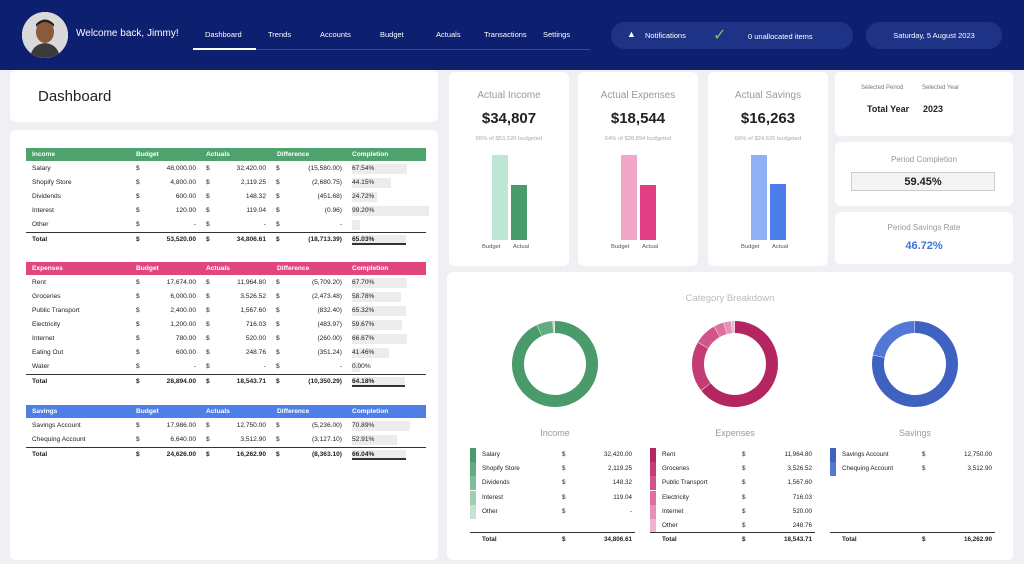 The image size is (1024, 564). What do you see at coordinates (509, 118) in the screenshot?
I see `kpi-value: $34,807` at bounding box center [509, 118].